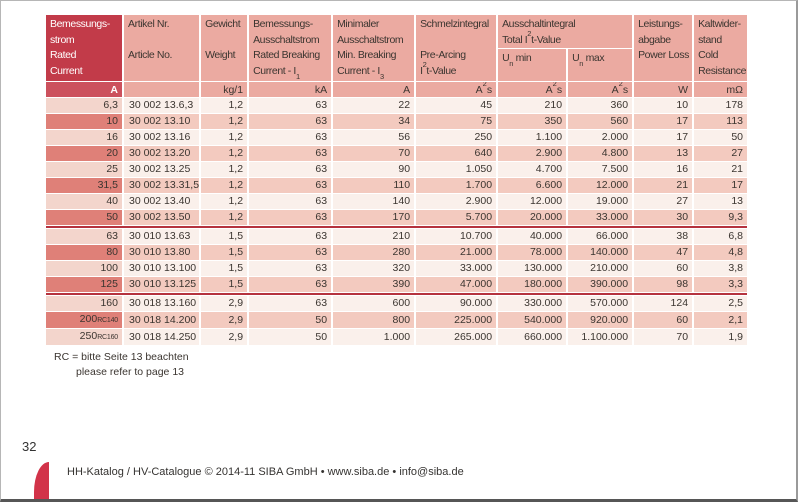 This screenshot has width=798, height=502. What do you see at coordinates (224, 48) in the screenshot?
I see `column-header: Gewicht Weight` at bounding box center [224, 48].